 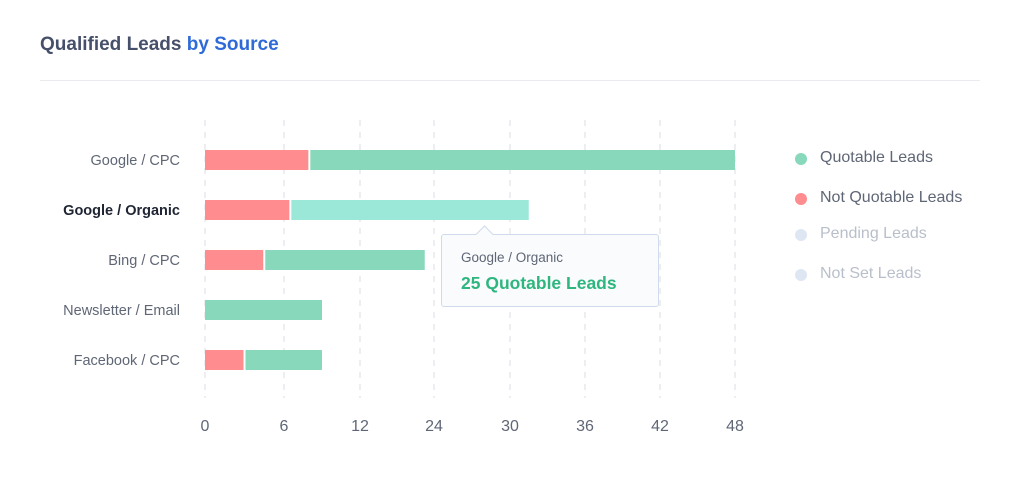 What do you see at coordinates (876, 157) in the screenshot?
I see `legend-label-quotable: Quotable Leads` at bounding box center [876, 157].